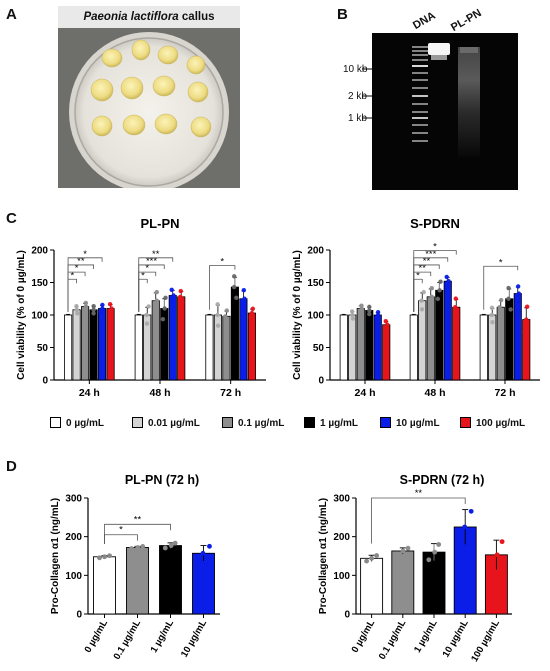 This screenshot has width=550, height=671. I want to click on y-tick-label: 50, so click(43, 348).